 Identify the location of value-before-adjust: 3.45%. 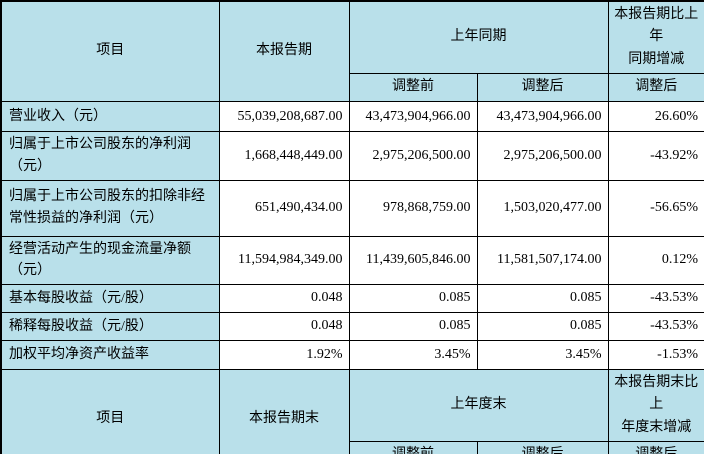
(413, 354).